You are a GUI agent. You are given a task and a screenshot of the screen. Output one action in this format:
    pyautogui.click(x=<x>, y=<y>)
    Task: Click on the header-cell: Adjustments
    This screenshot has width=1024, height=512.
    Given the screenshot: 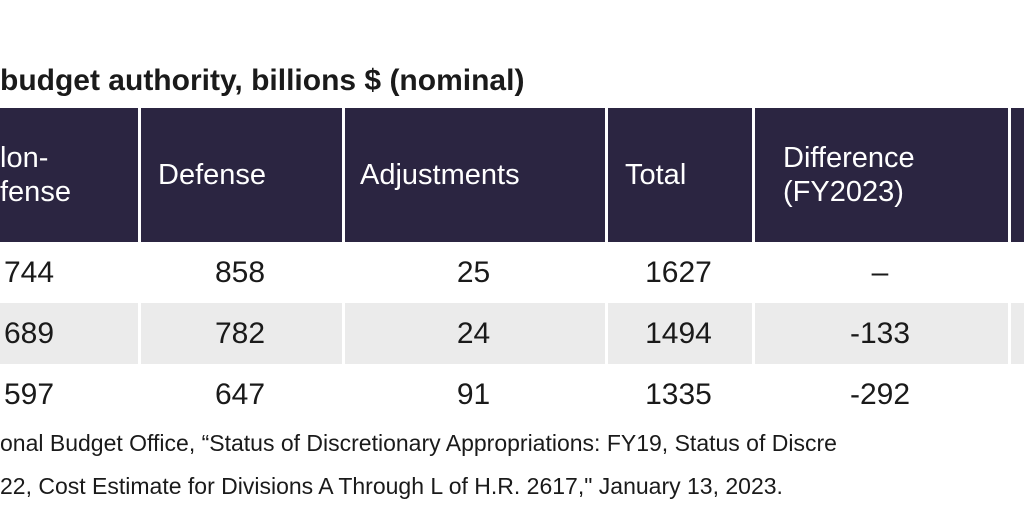 What is the action you would take?
    pyautogui.click(x=440, y=175)
    